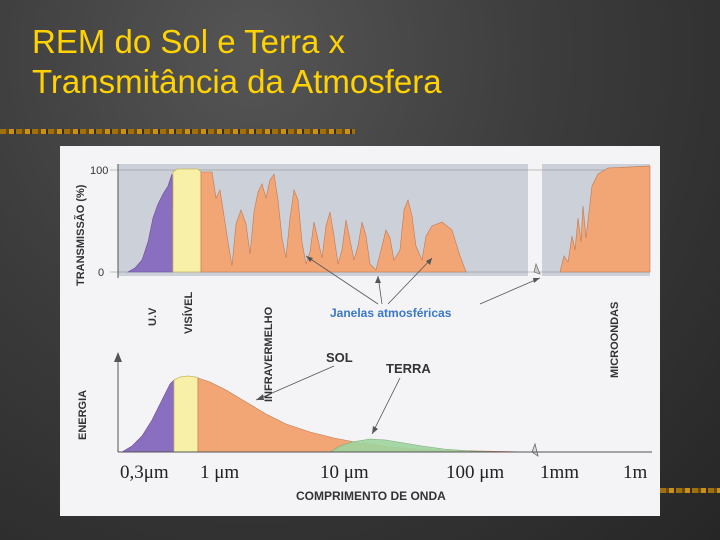 This screenshot has height=540, width=720. Describe the element at coordinates (339, 357) in the screenshot. I see `sun-label: SOL` at that location.